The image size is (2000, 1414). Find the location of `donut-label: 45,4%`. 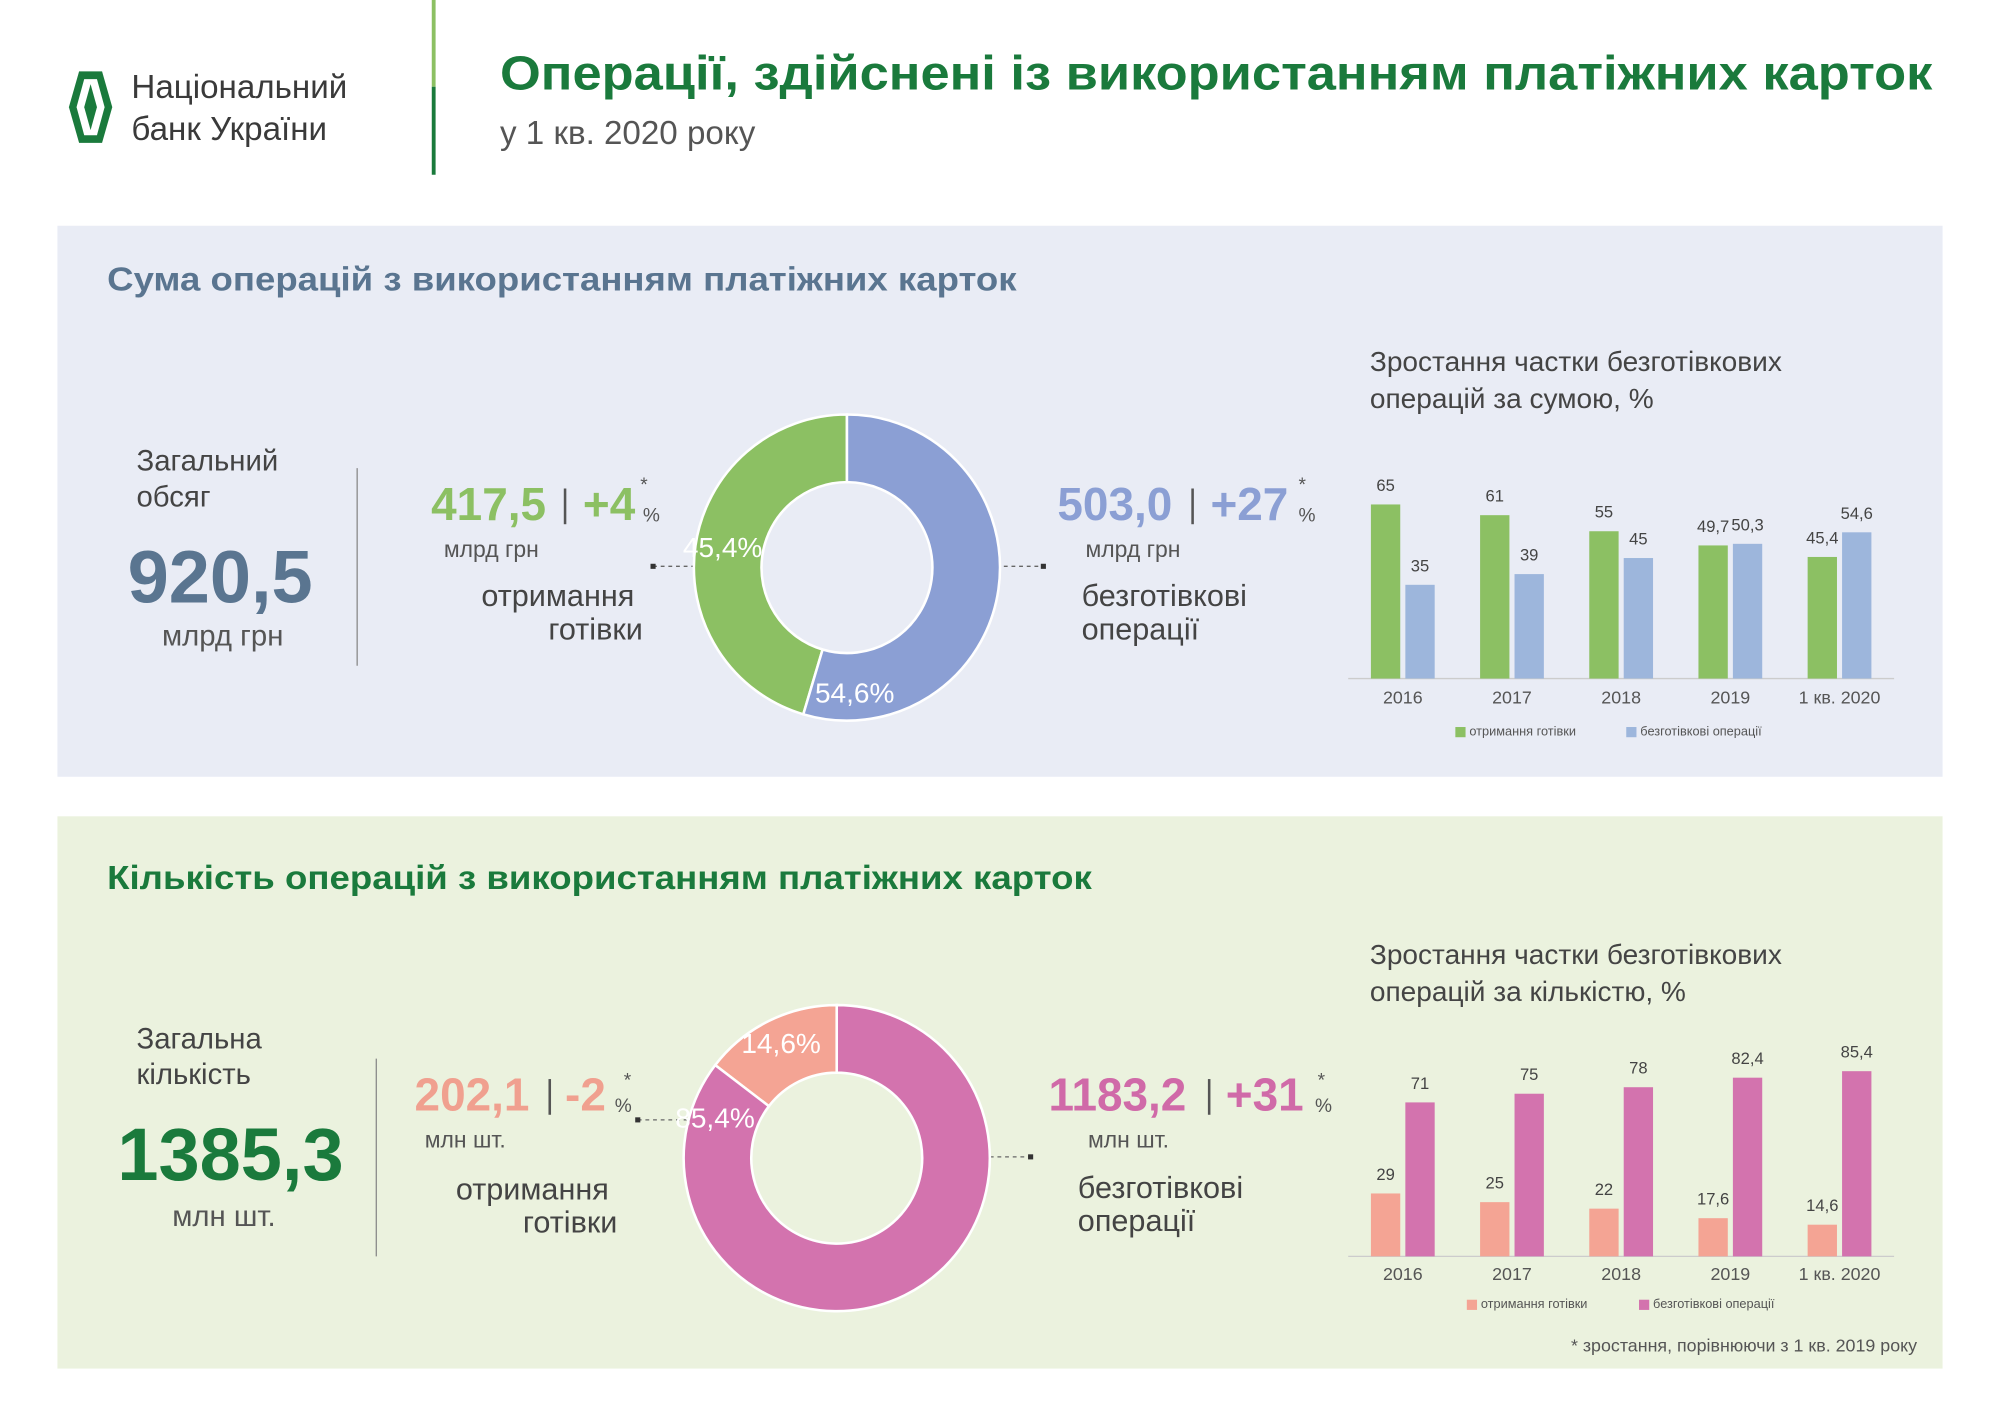

donut-label: 45,4% is located at coordinates (723, 547).